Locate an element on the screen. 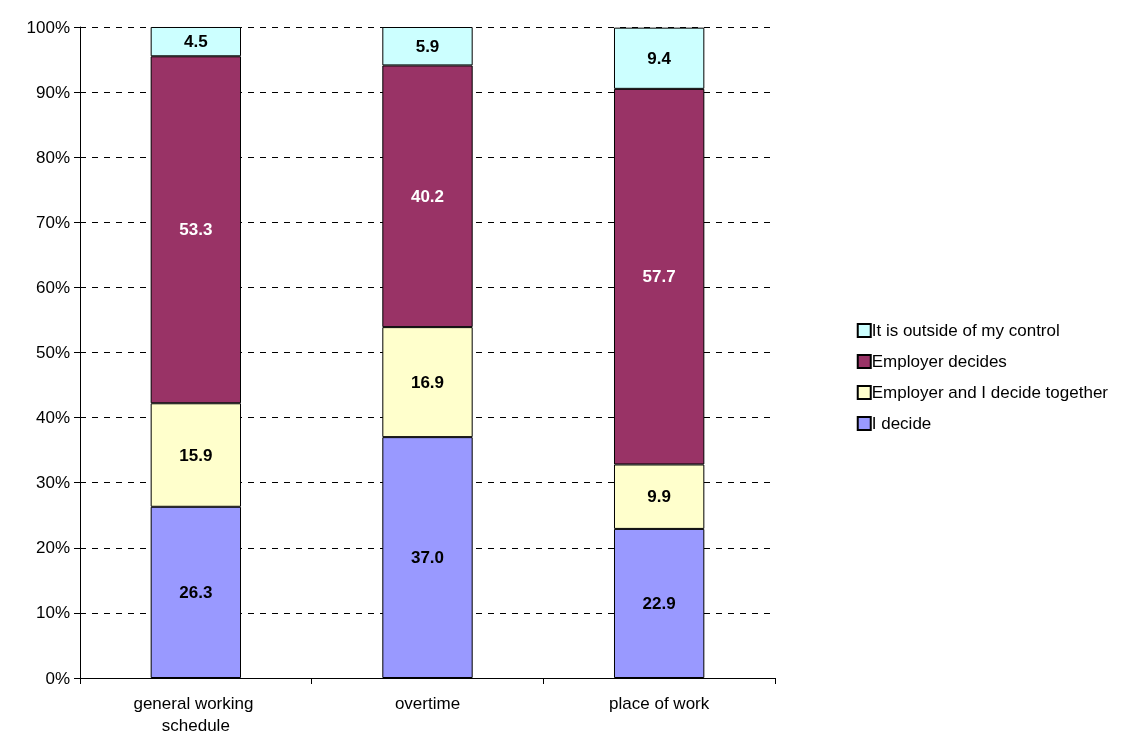  x-tick-label: place of work is located at coordinates (659, 703).